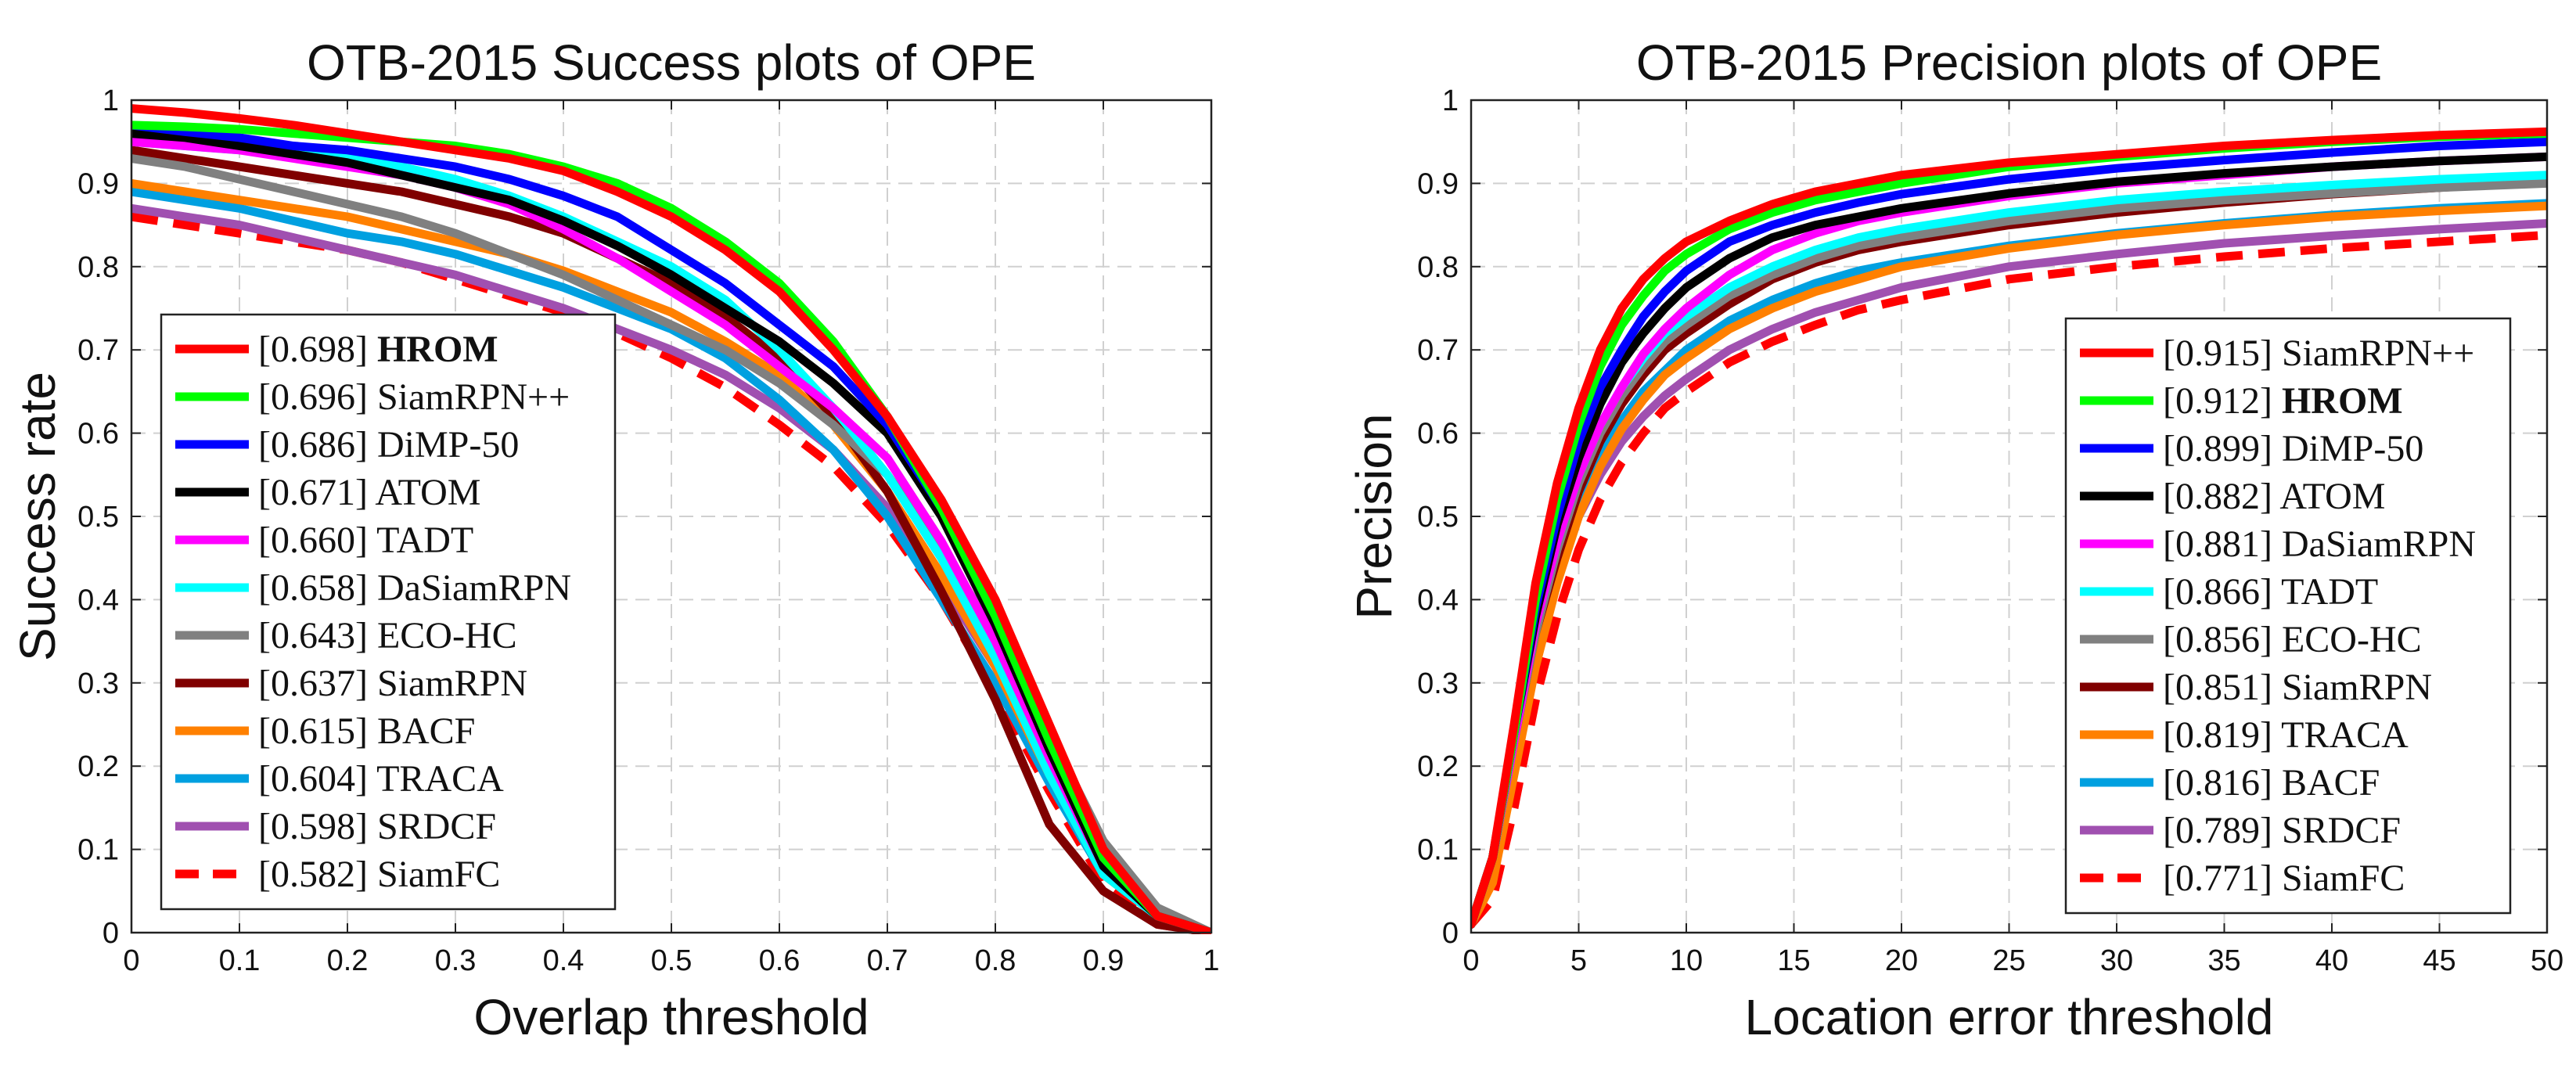  I want to click on legend-score: [0.660], so click(317, 540).